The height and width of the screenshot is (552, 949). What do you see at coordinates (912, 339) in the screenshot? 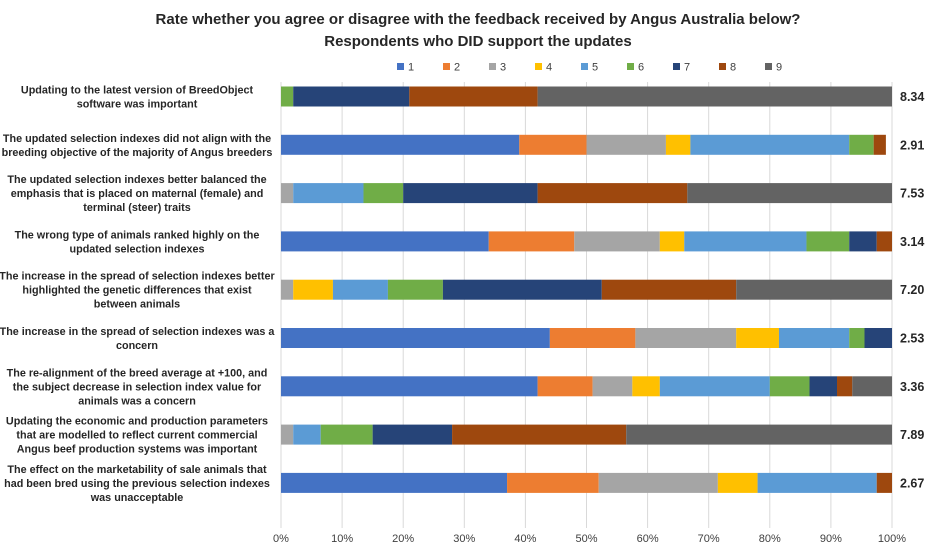
I see `row-average: 2.53` at bounding box center [912, 339].